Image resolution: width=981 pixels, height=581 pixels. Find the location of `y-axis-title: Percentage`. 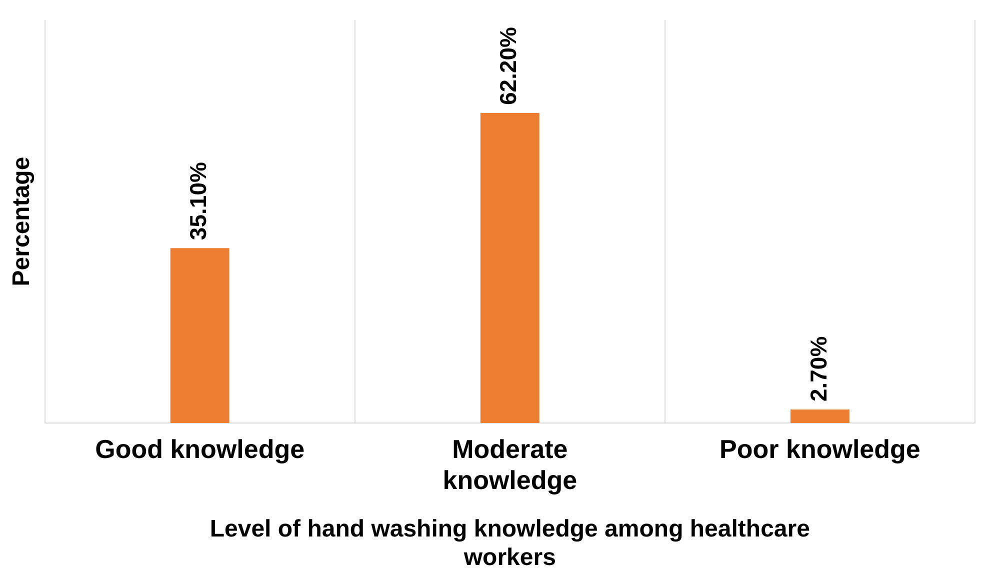

y-axis-title: Percentage is located at coordinates (22, 221).